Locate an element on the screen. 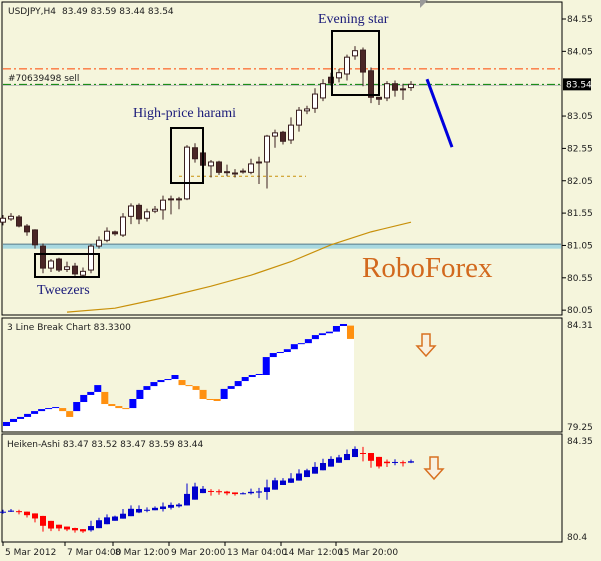  line-break-tick-label: 84.31 is located at coordinates (580, 326).